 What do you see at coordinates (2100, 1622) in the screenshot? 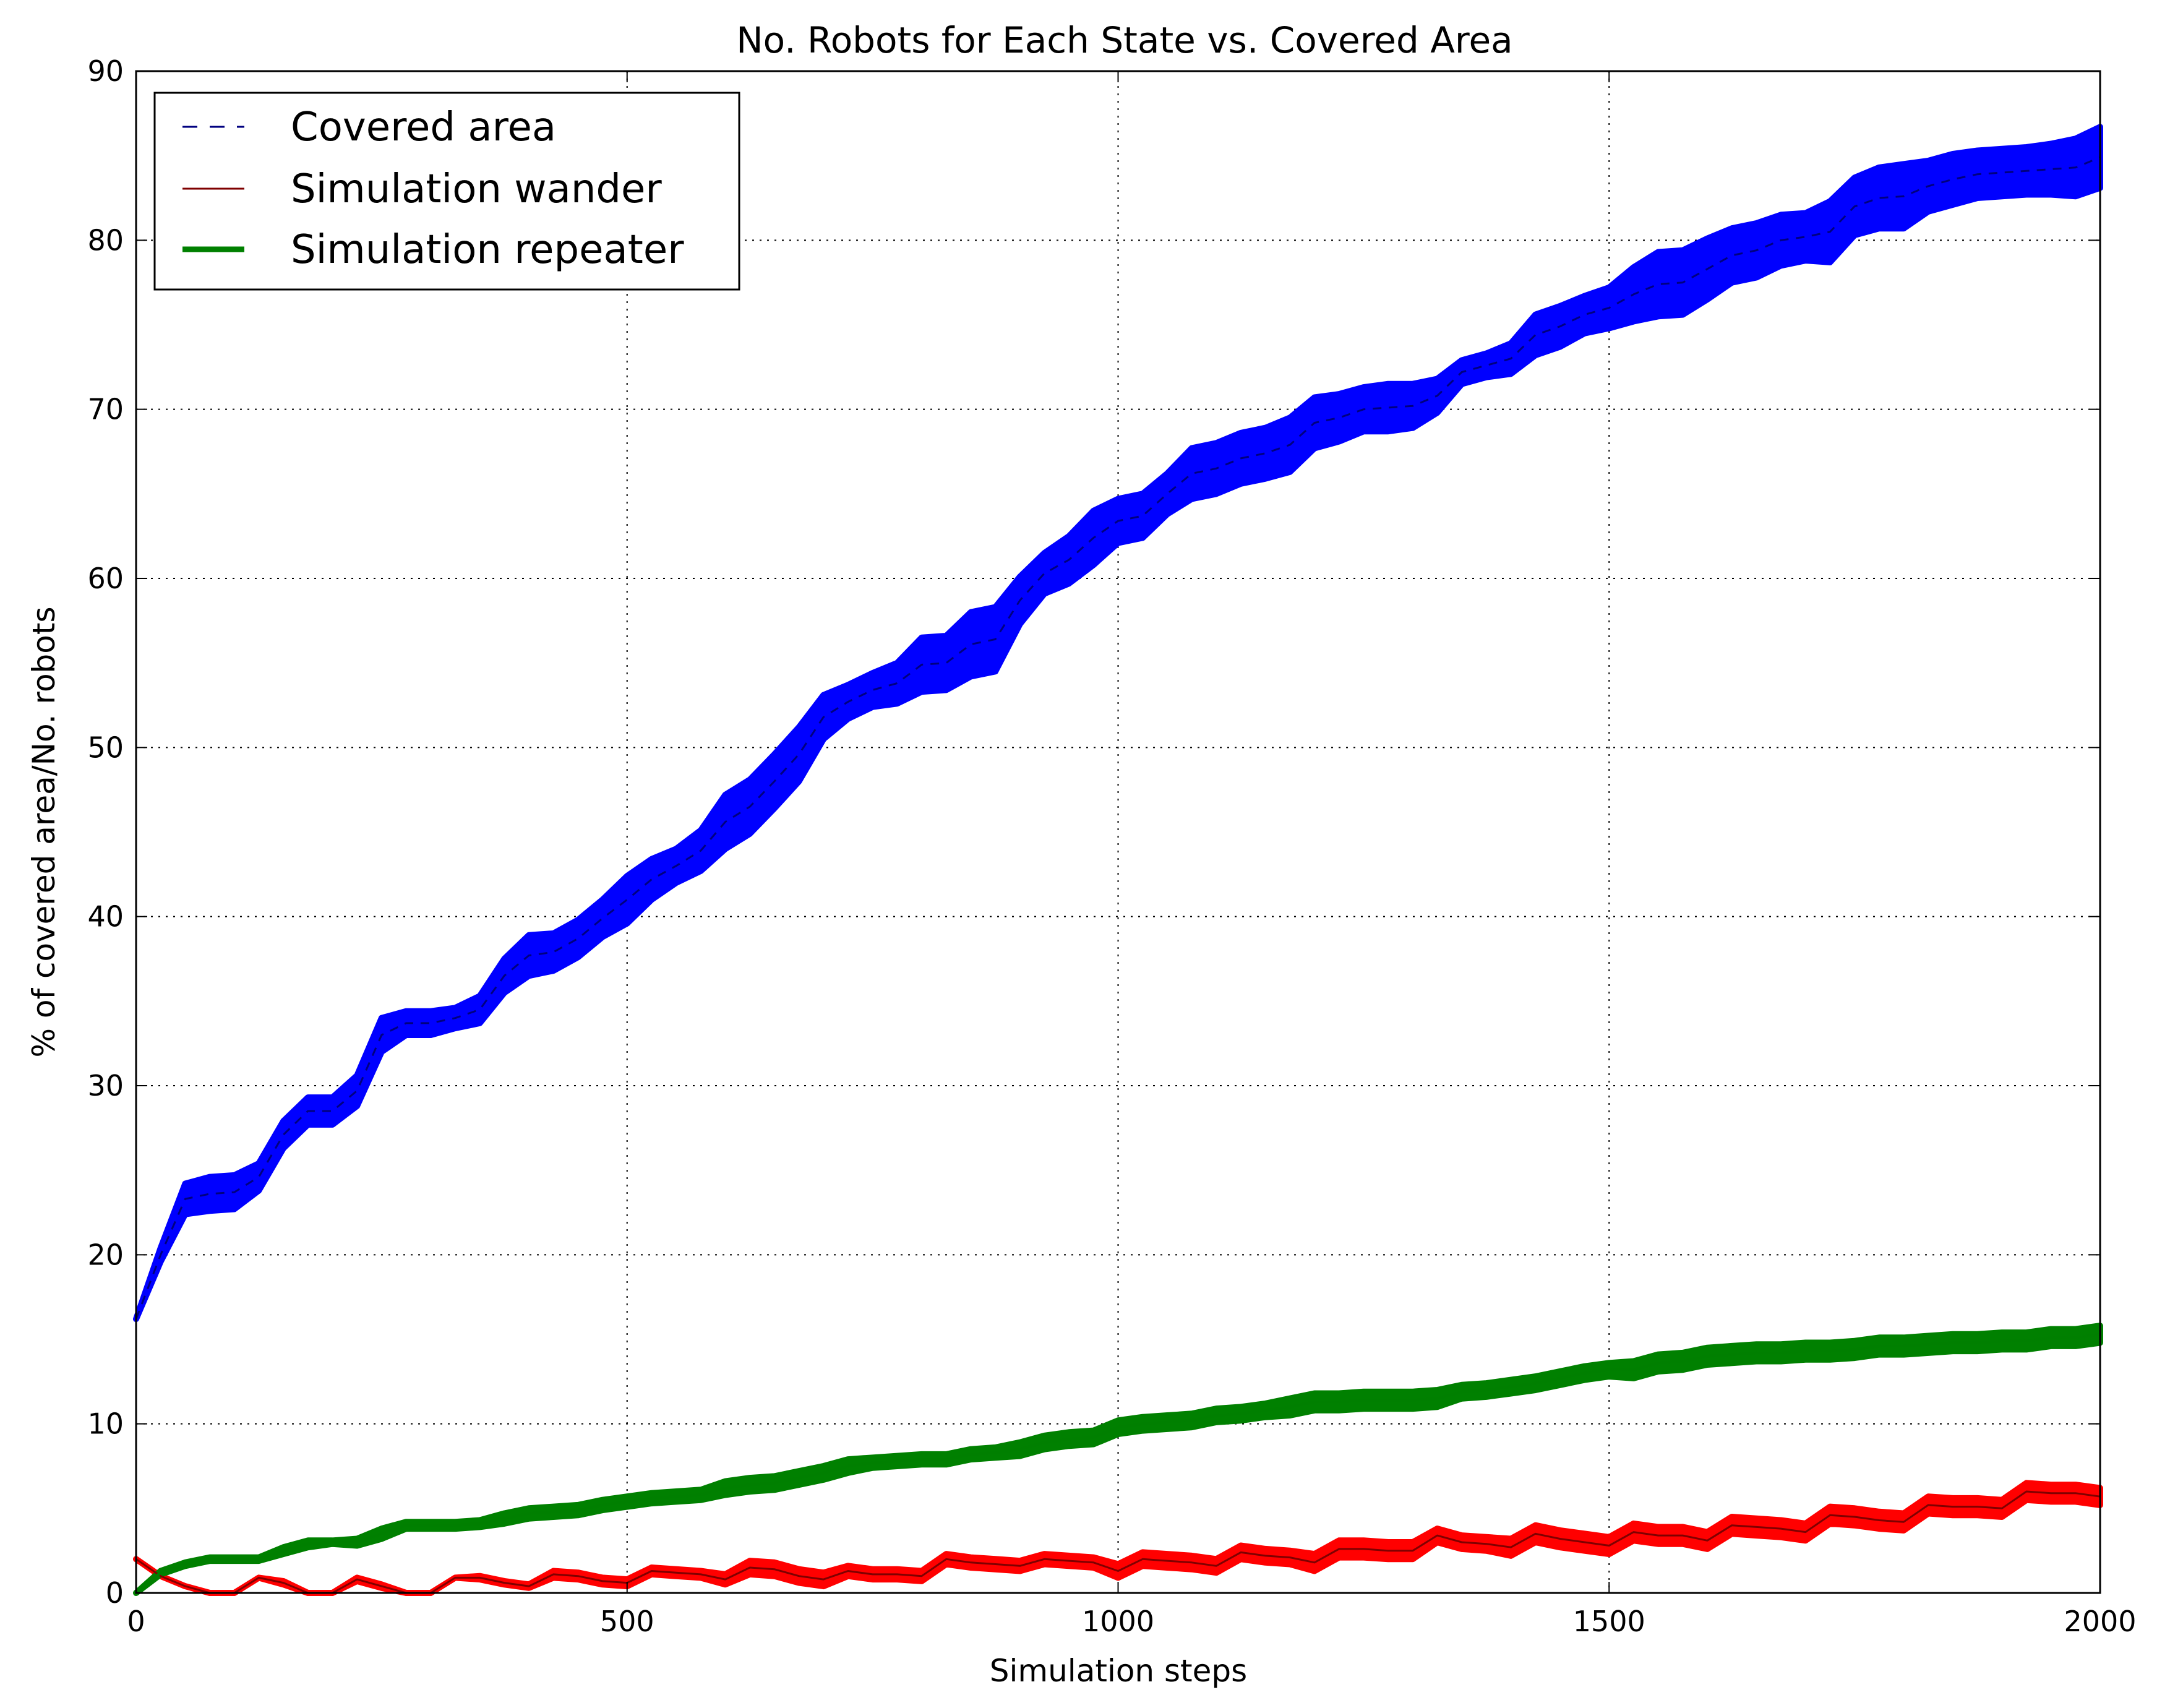
I see `x-tick-label: 2000` at bounding box center [2100, 1622].